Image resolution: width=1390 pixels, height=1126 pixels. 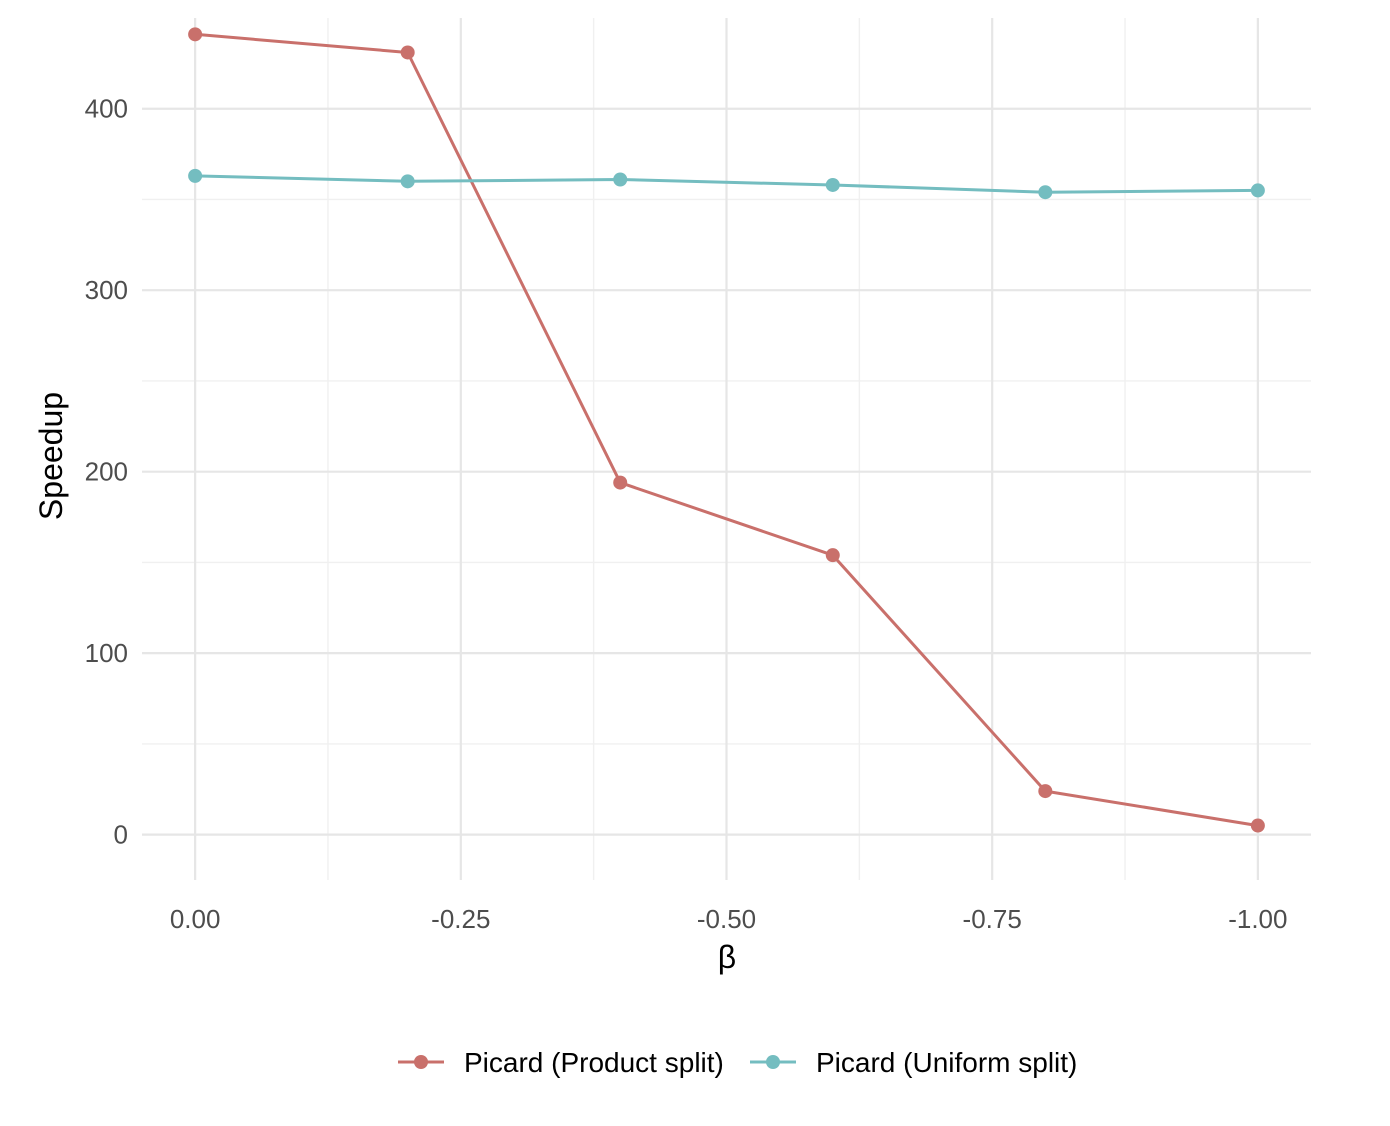 What do you see at coordinates (594, 1062) in the screenshot?
I see `legend-label: Picard (Product split)` at bounding box center [594, 1062].